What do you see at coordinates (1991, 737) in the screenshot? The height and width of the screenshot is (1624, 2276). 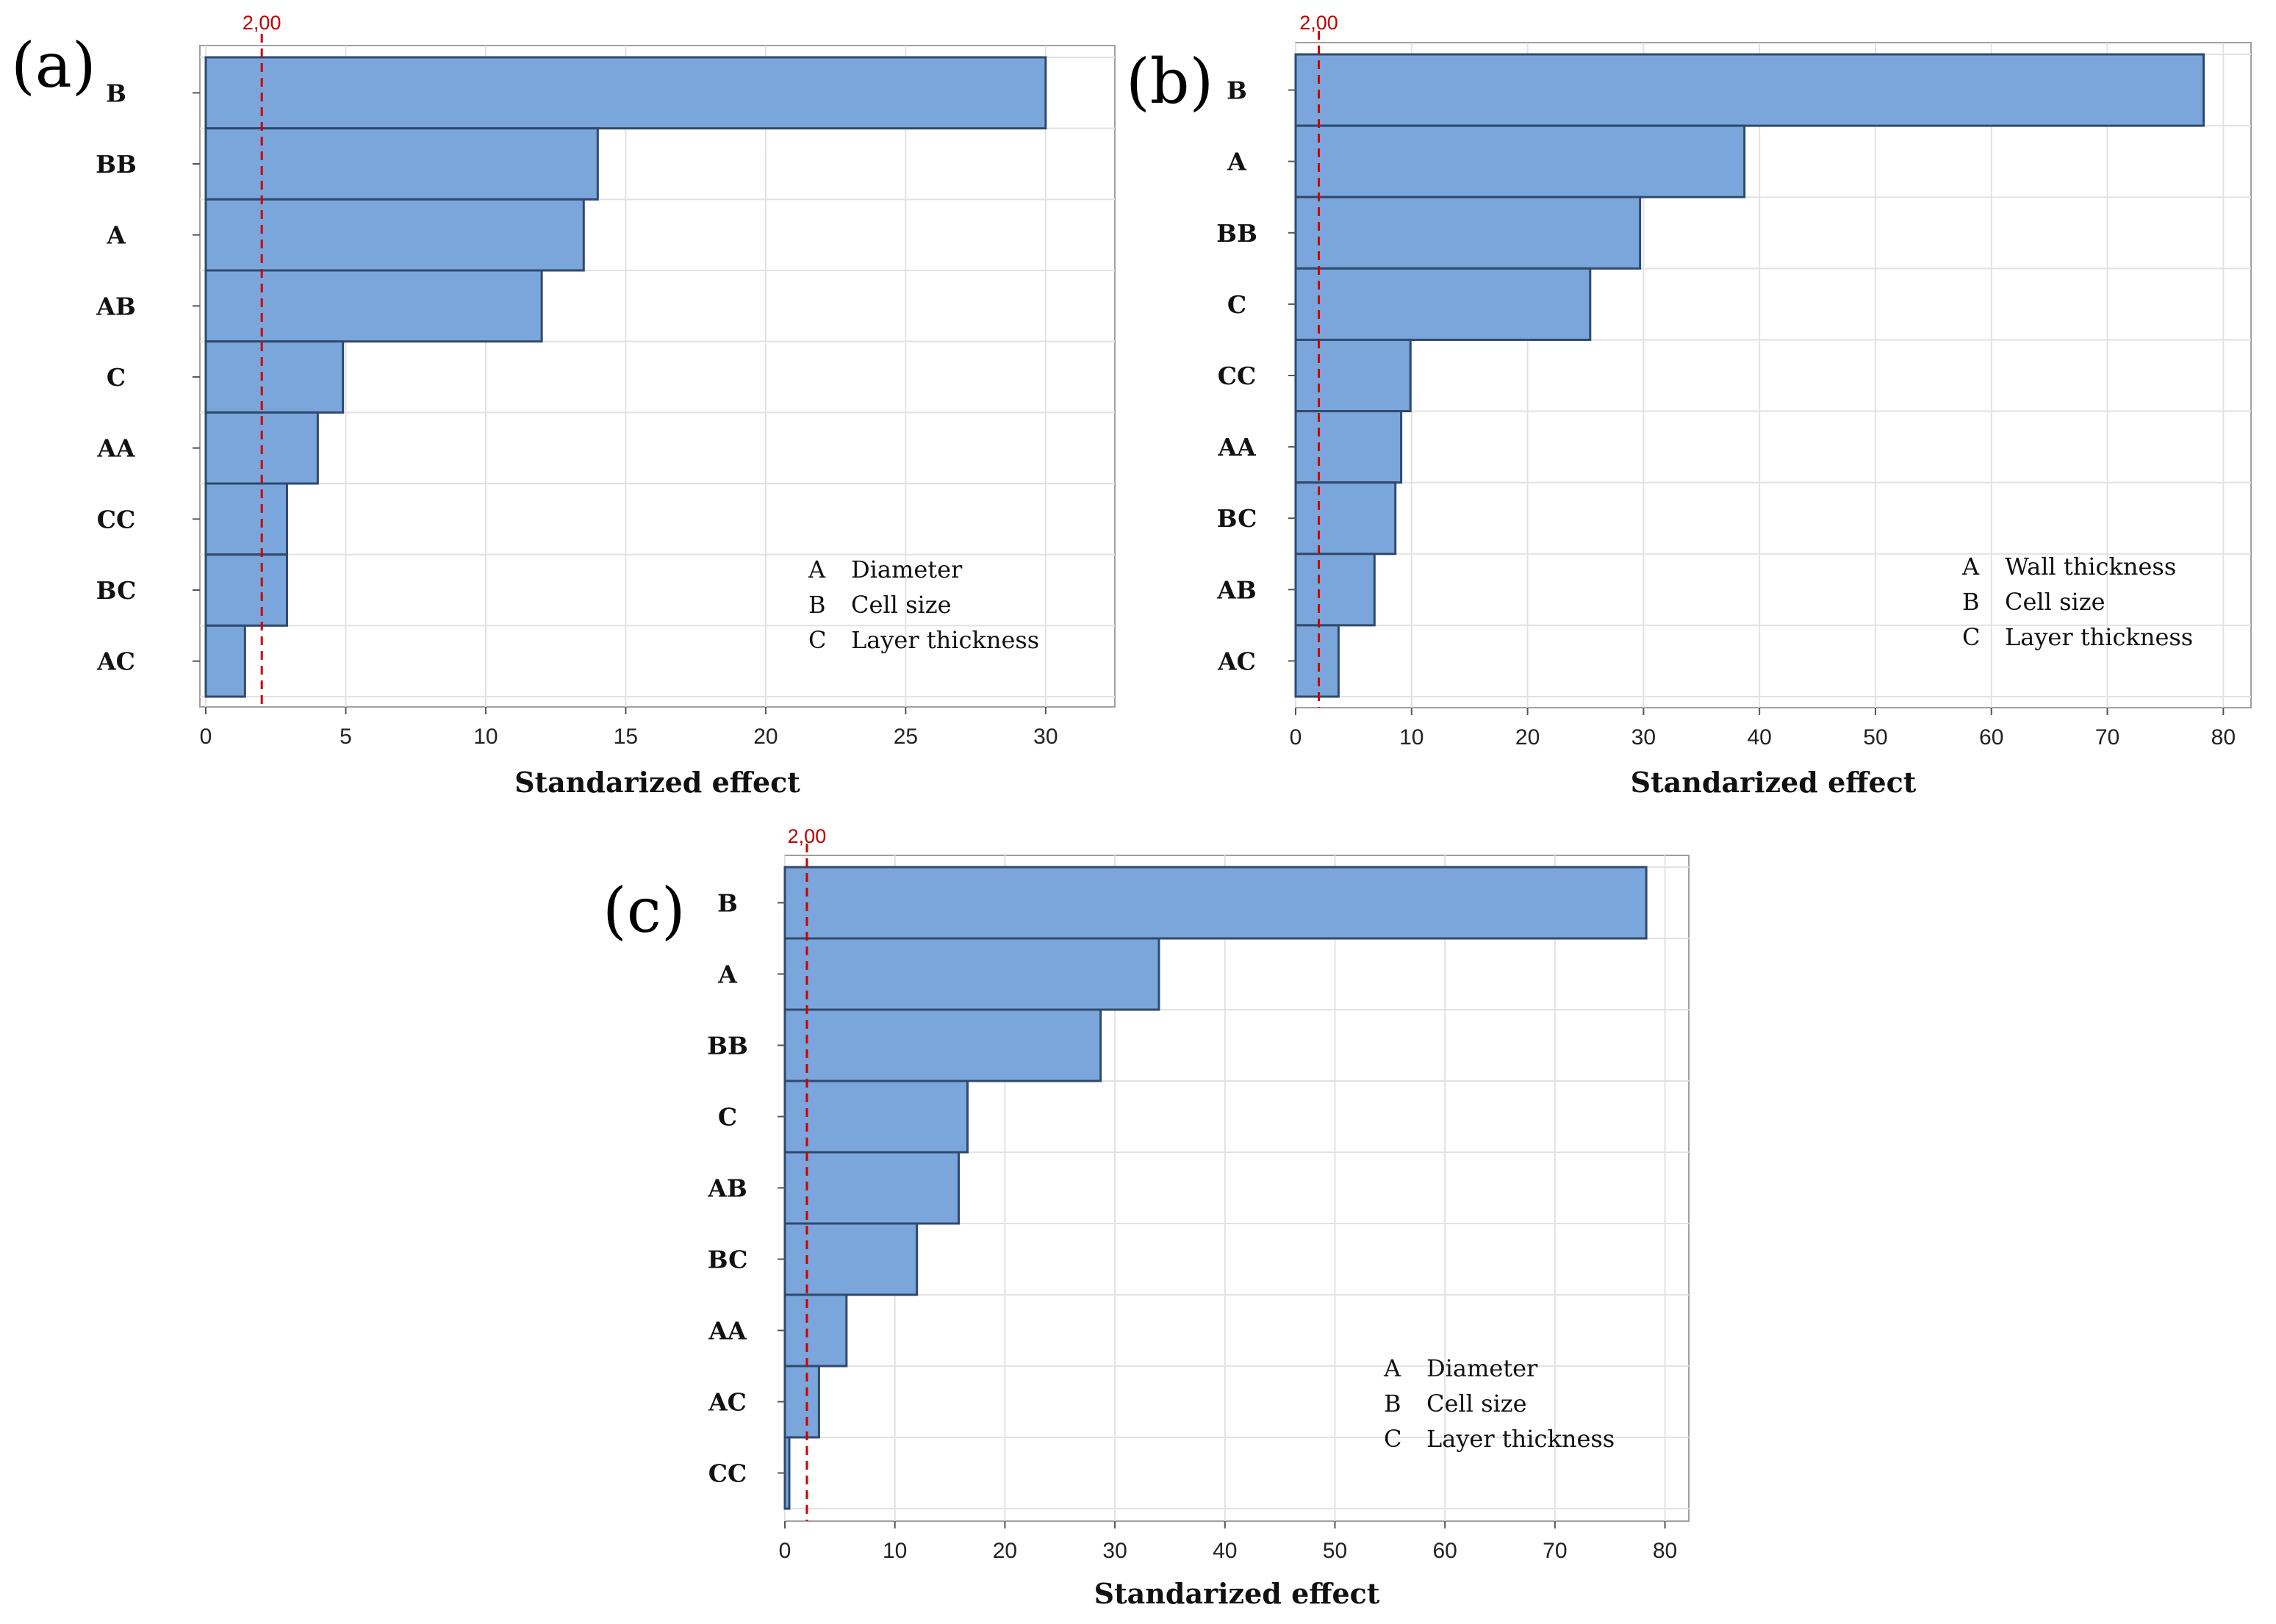 I see `x-tick-label: 60` at bounding box center [1991, 737].